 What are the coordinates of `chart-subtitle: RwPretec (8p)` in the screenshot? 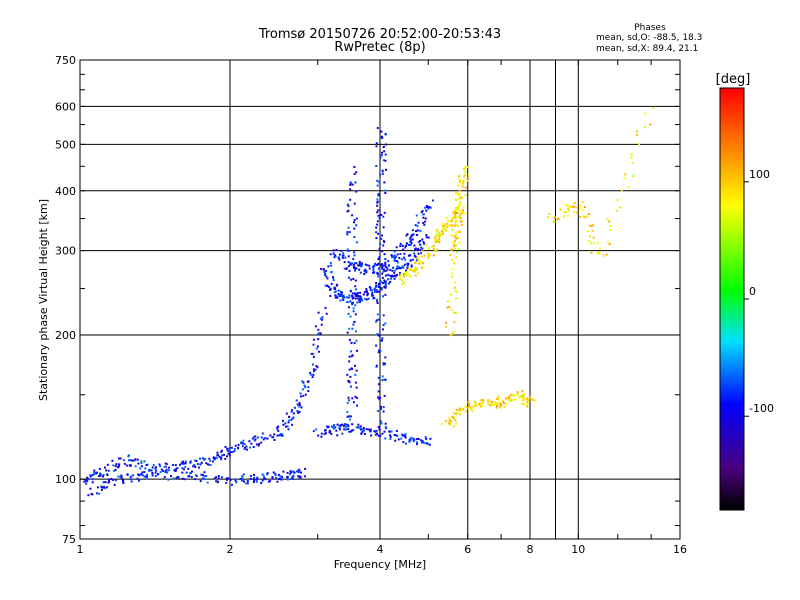 It's located at (380, 47).